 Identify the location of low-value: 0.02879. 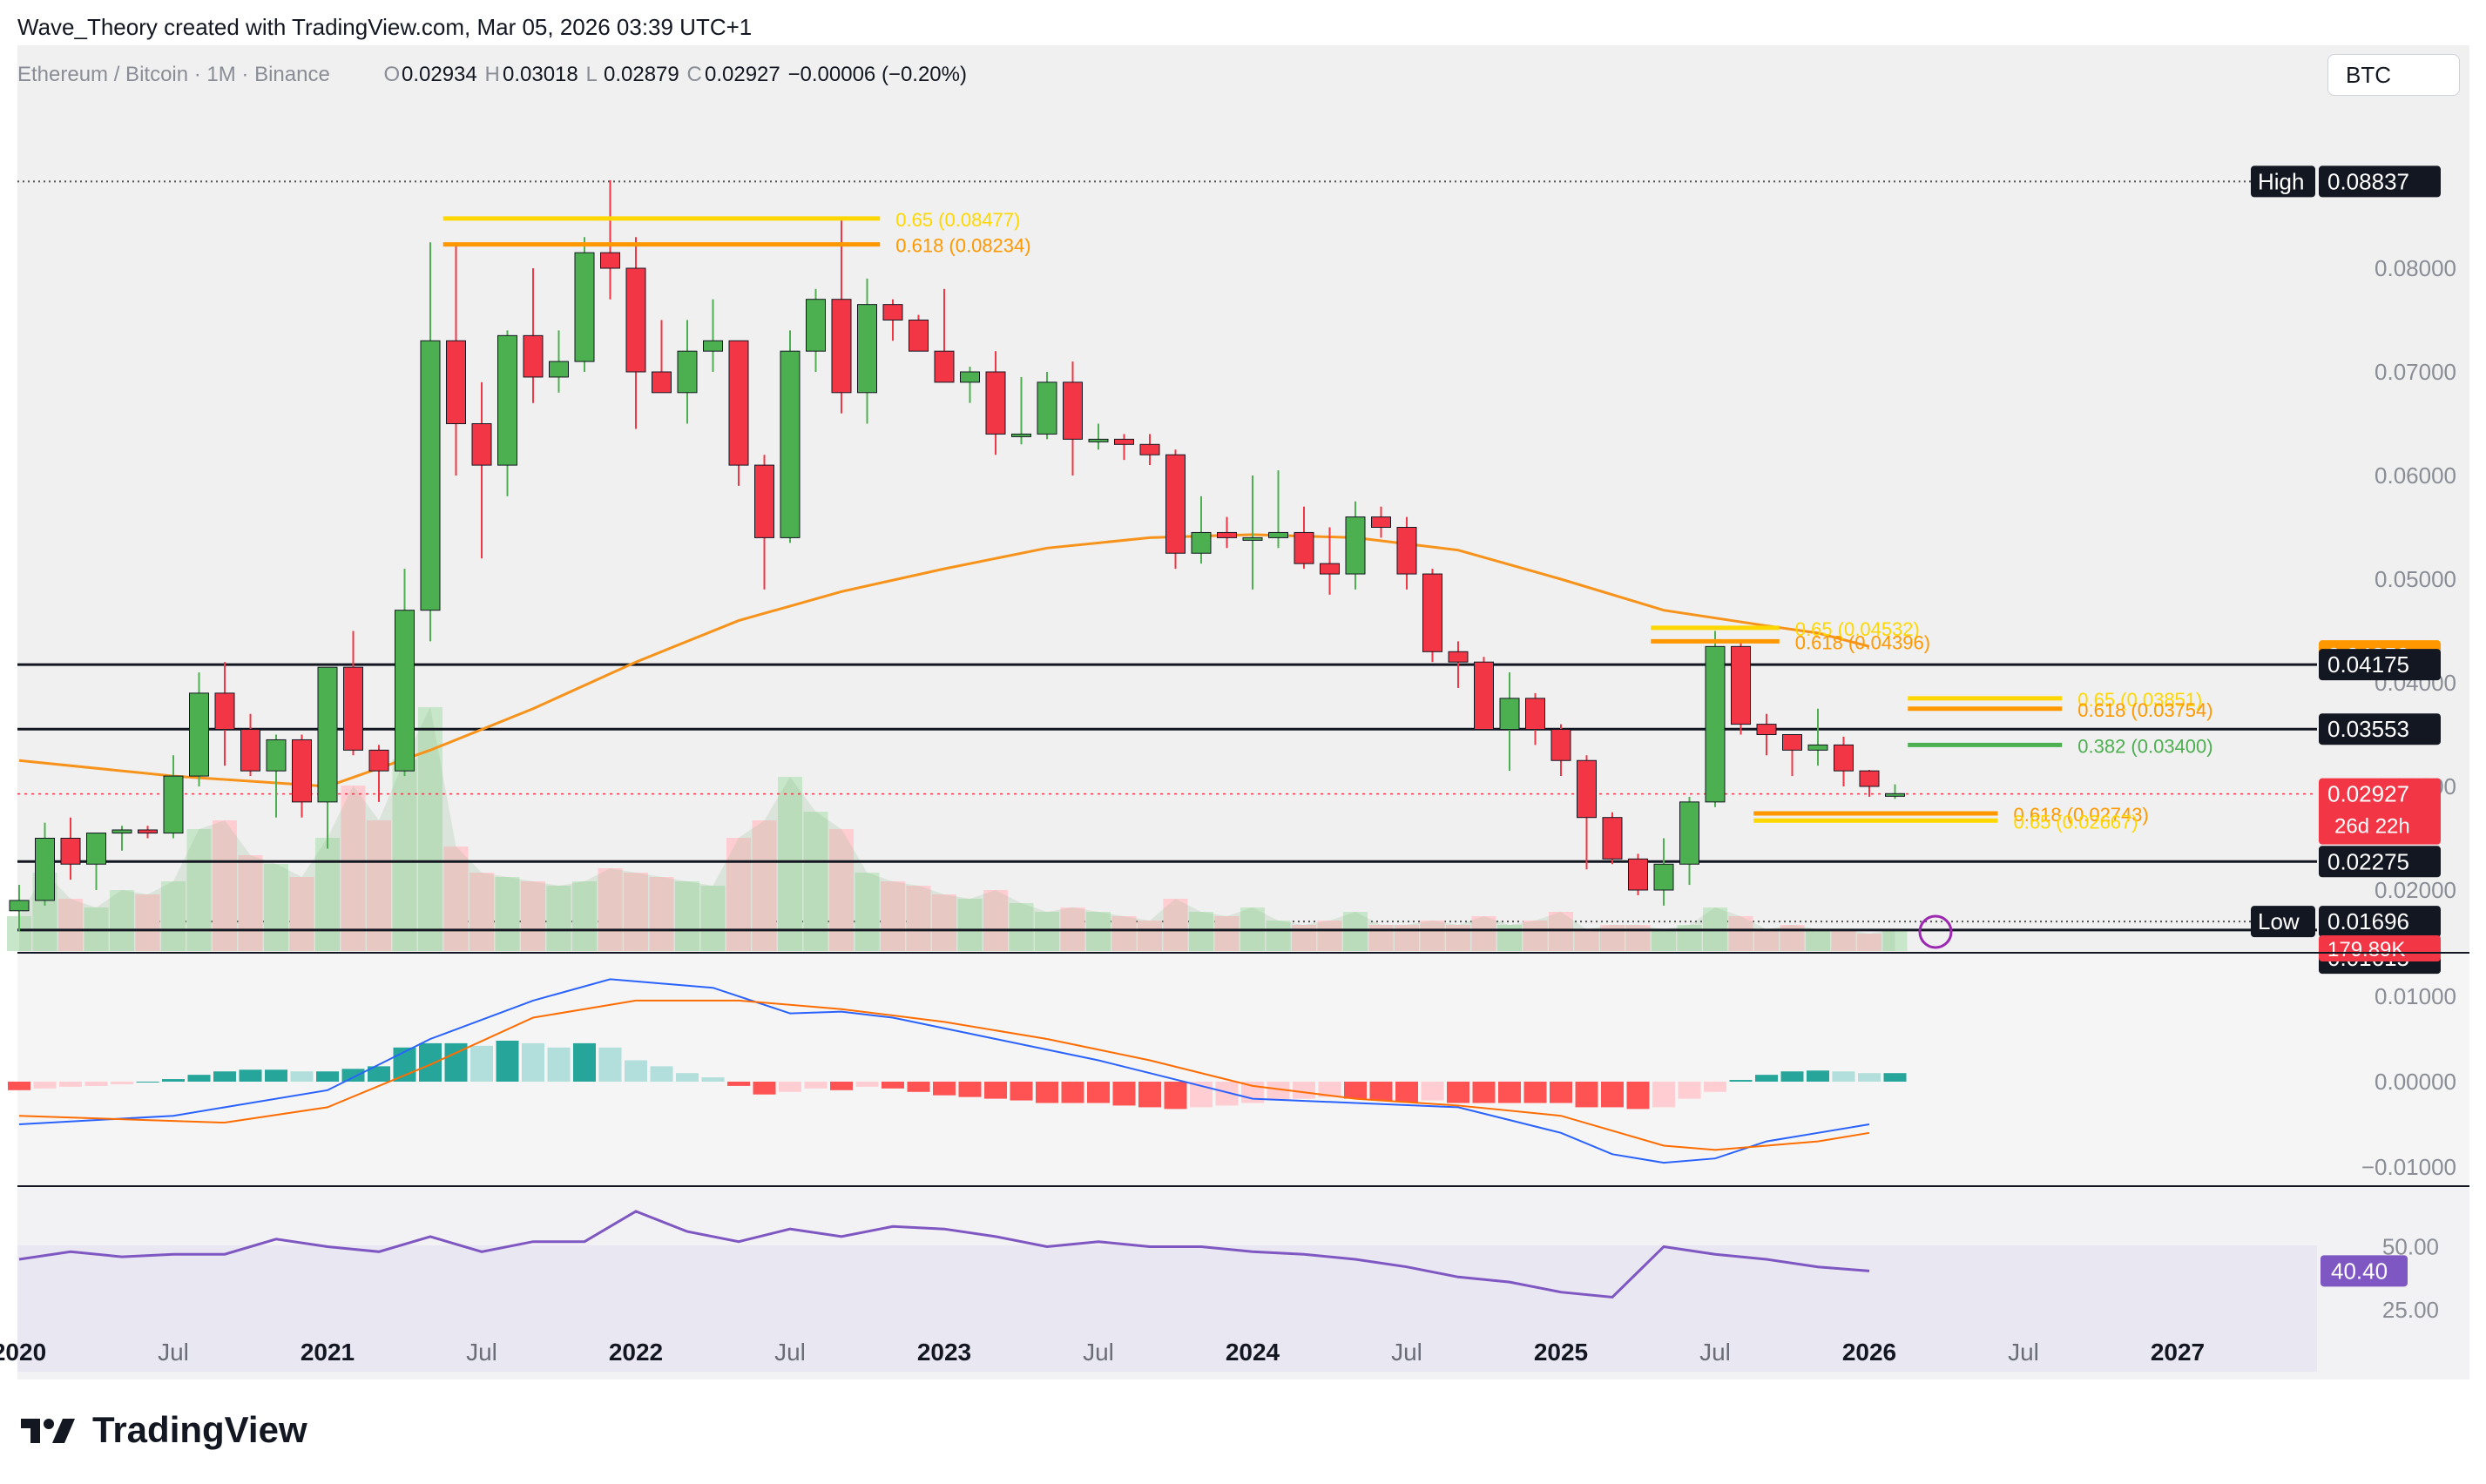
(641, 75).